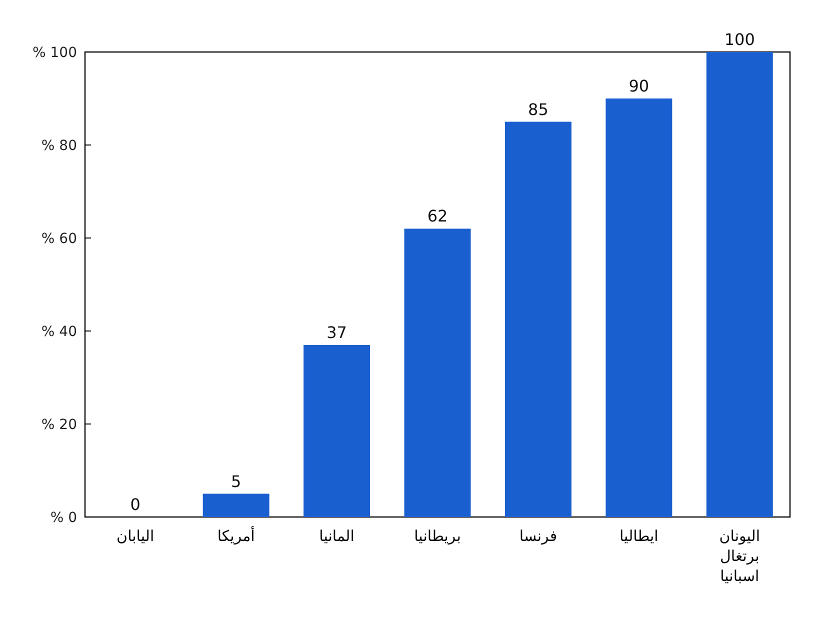 The image size is (825, 636). Describe the element at coordinates (739, 39) in the screenshot. I see `data-label: 100` at that location.